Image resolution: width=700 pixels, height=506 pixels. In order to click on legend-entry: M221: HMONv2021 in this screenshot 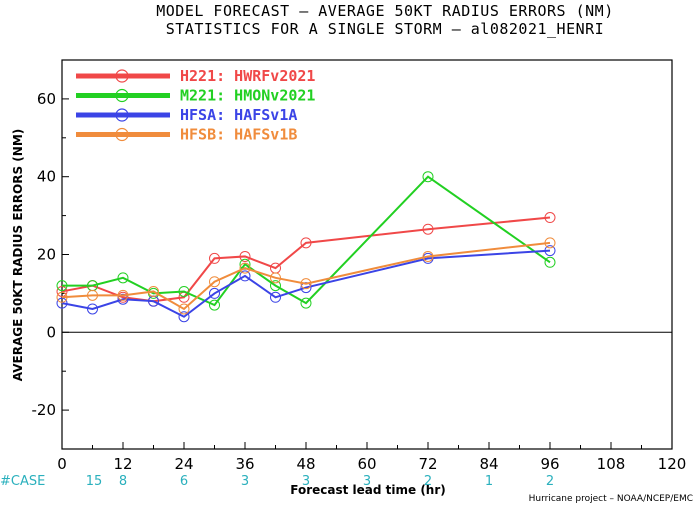, I will do `click(195, 96)`.